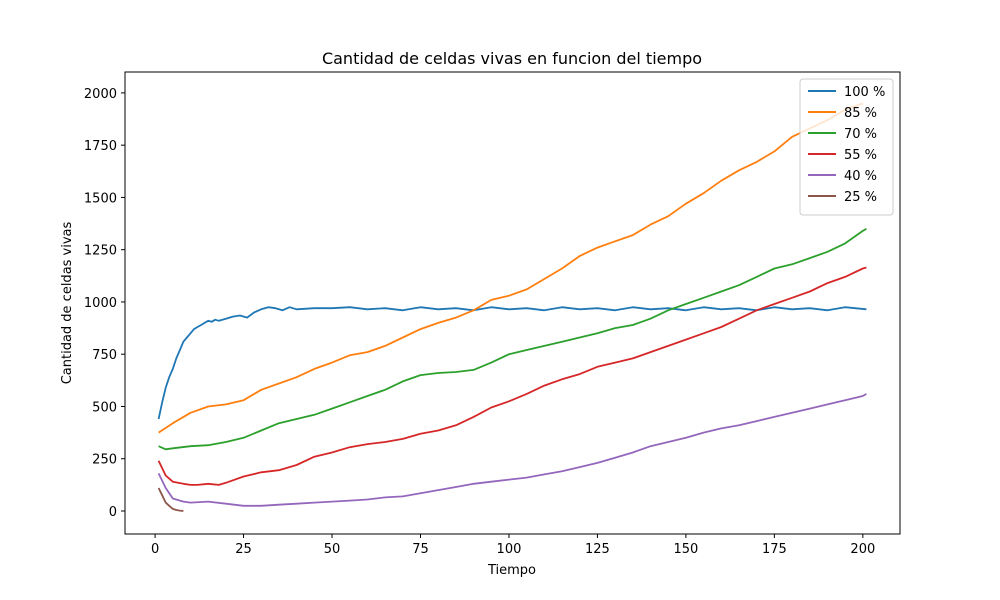  Describe the element at coordinates (509, 549) in the screenshot. I see `x-tick-label: 100` at that location.